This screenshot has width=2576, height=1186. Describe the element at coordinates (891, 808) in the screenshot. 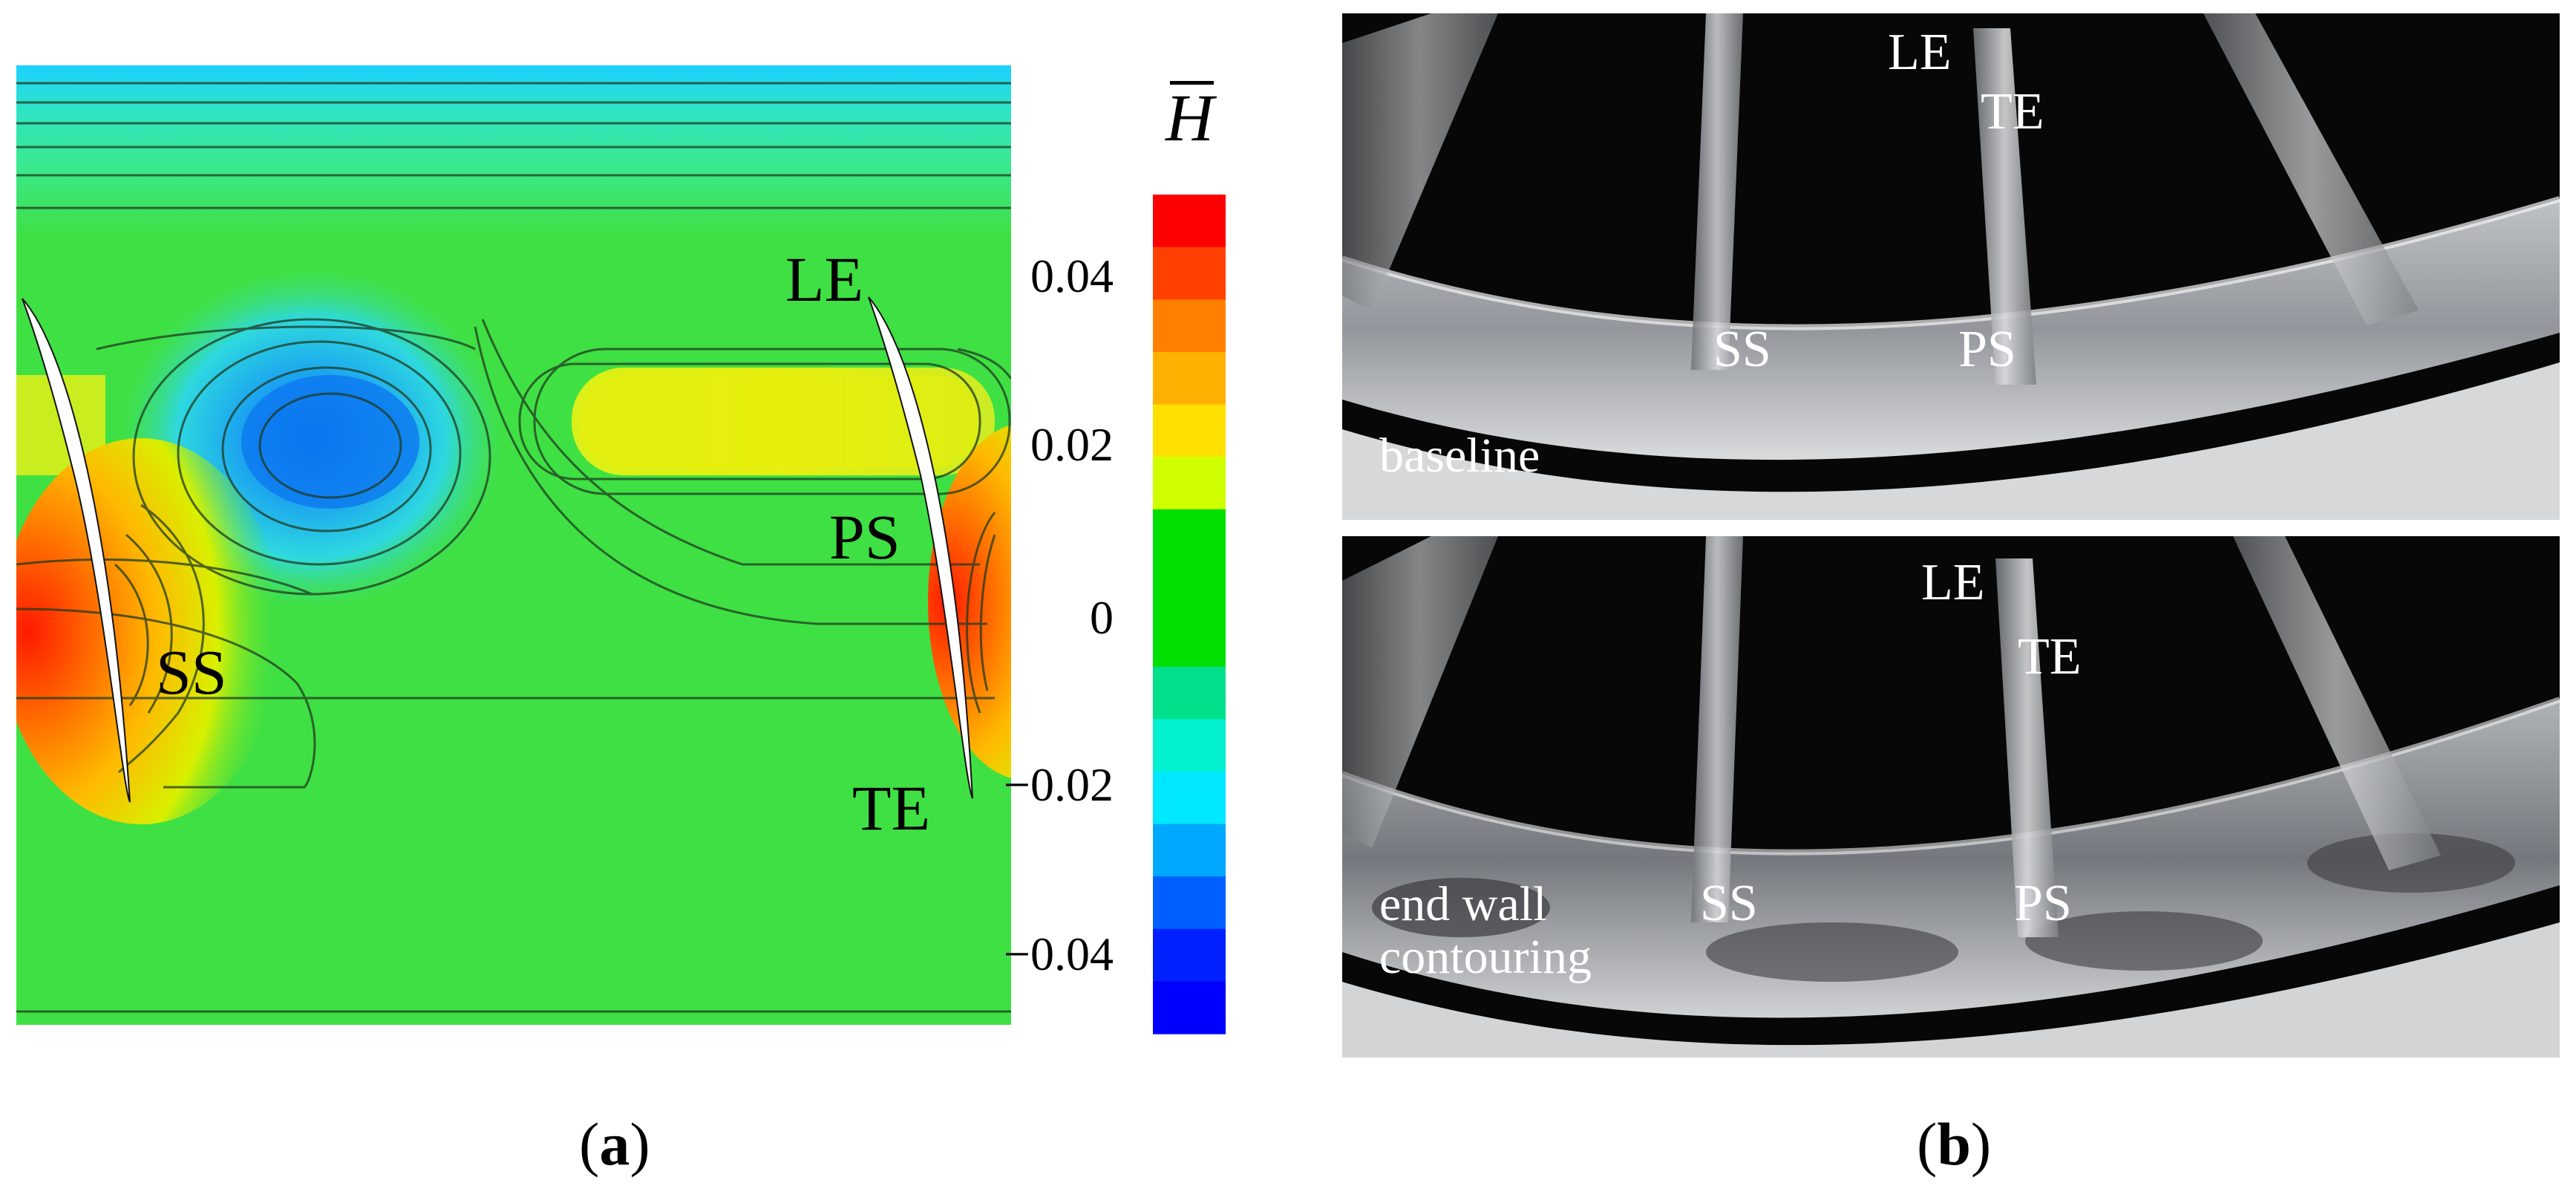

I see `label-te: TE` at that location.